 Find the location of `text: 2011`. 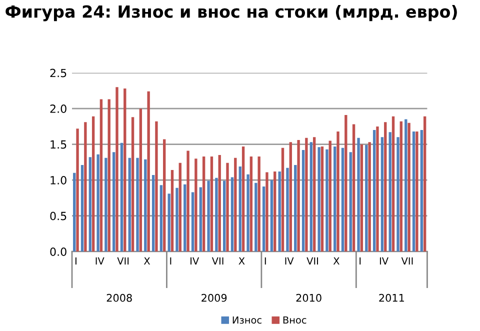

text: 2011 is located at coordinates (391, 298).